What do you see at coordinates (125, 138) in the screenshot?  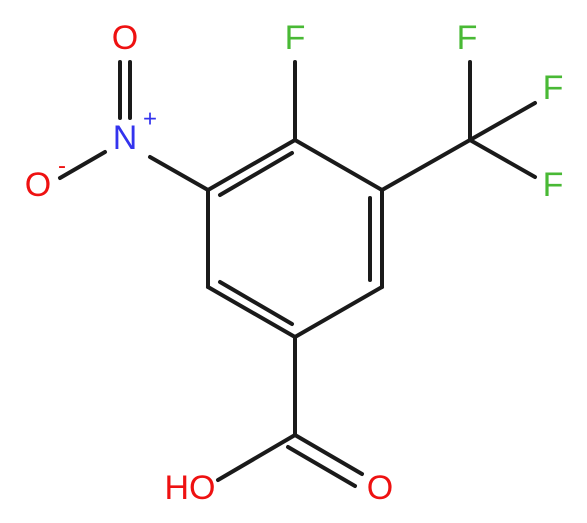 I see `atom-label: N` at bounding box center [125, 138].